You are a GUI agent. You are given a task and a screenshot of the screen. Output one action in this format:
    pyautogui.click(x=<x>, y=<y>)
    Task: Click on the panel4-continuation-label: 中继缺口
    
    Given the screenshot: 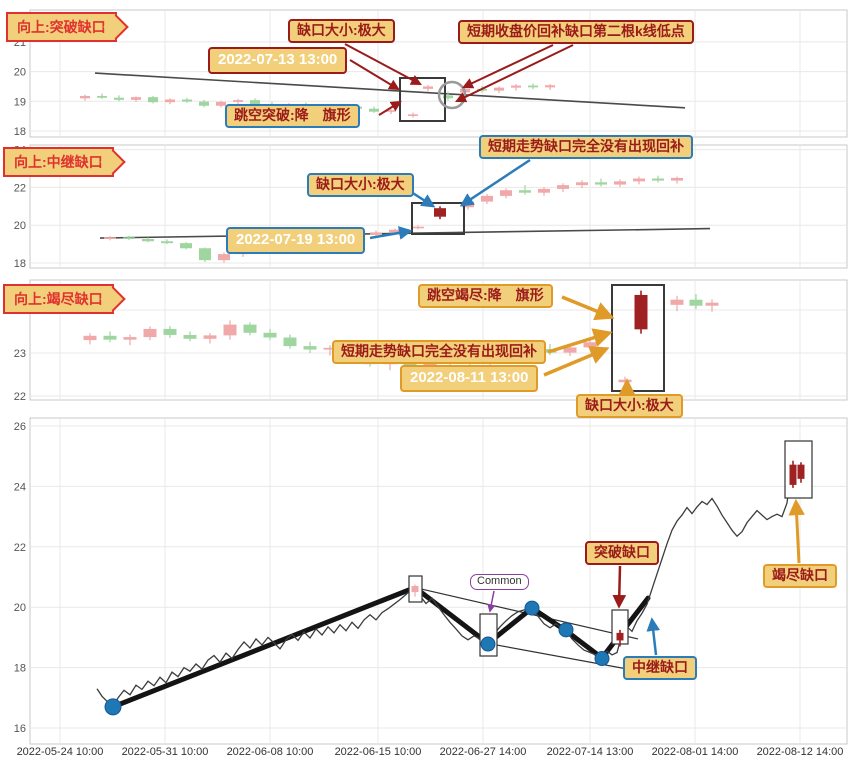 What is the action you would take?
    pyautogui.click(x=660, y=668)
    